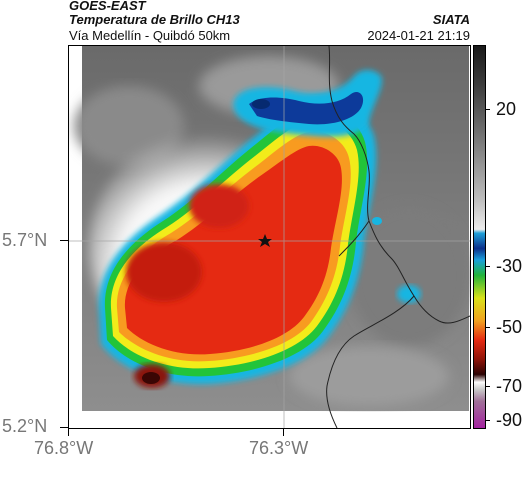  What do you see at coordinates (509, 420) in the screenshot?
I see `colorbar-label: -90` at bounding box center [509, 420].